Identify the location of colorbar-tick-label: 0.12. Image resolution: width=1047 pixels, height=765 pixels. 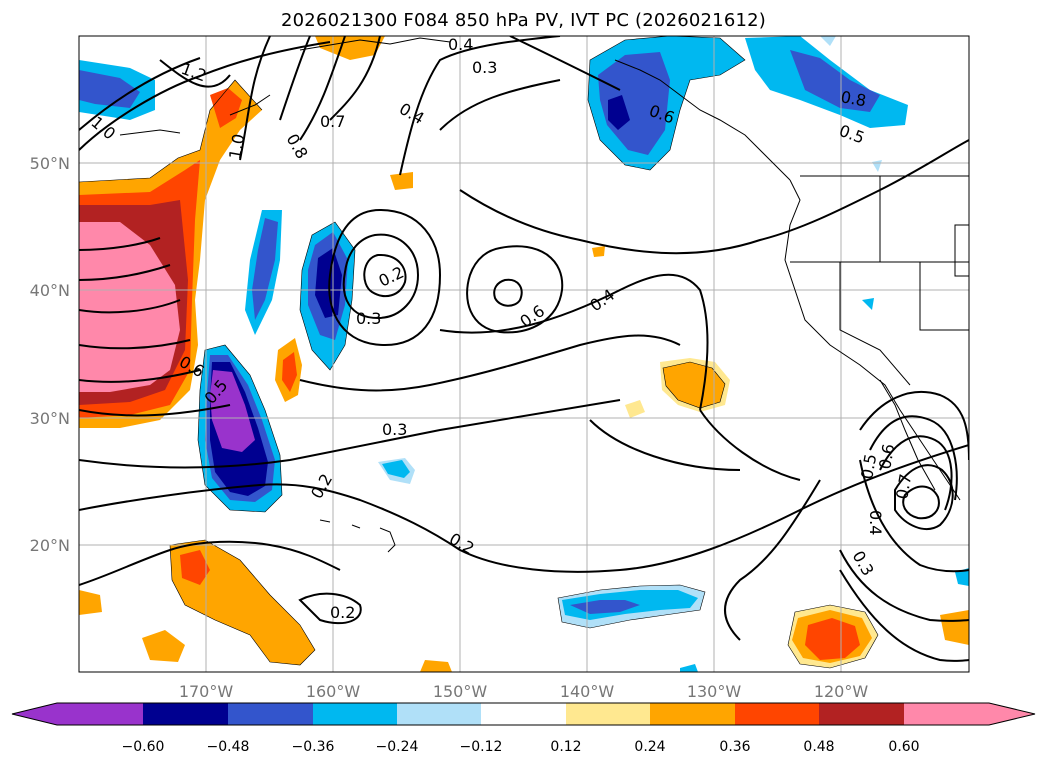
(565, 747).